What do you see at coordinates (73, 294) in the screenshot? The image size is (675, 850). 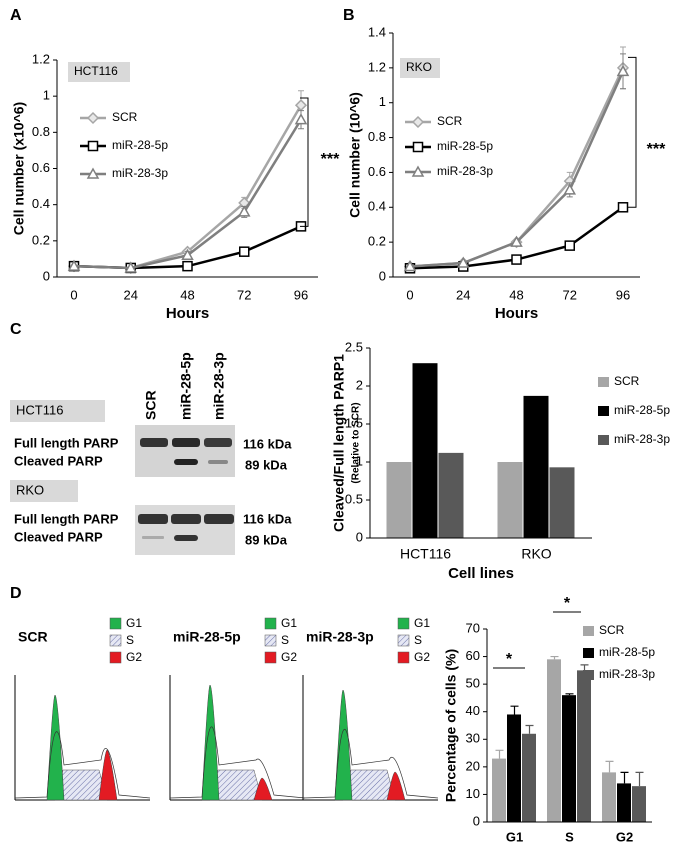 I see `x-tick-label: 0` at bounding box center [73, 294].